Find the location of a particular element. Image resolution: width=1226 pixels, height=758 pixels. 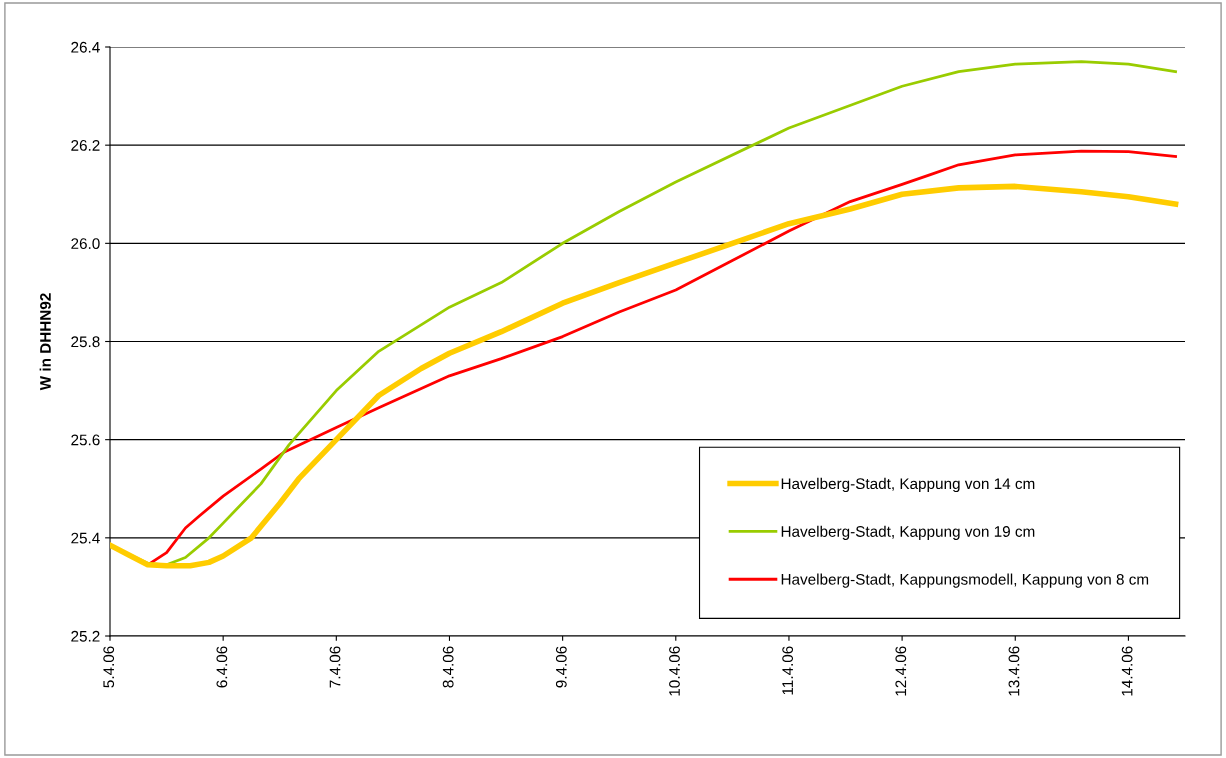

x-tick-label: 8.4.06 is located at coordinates (448, 667).